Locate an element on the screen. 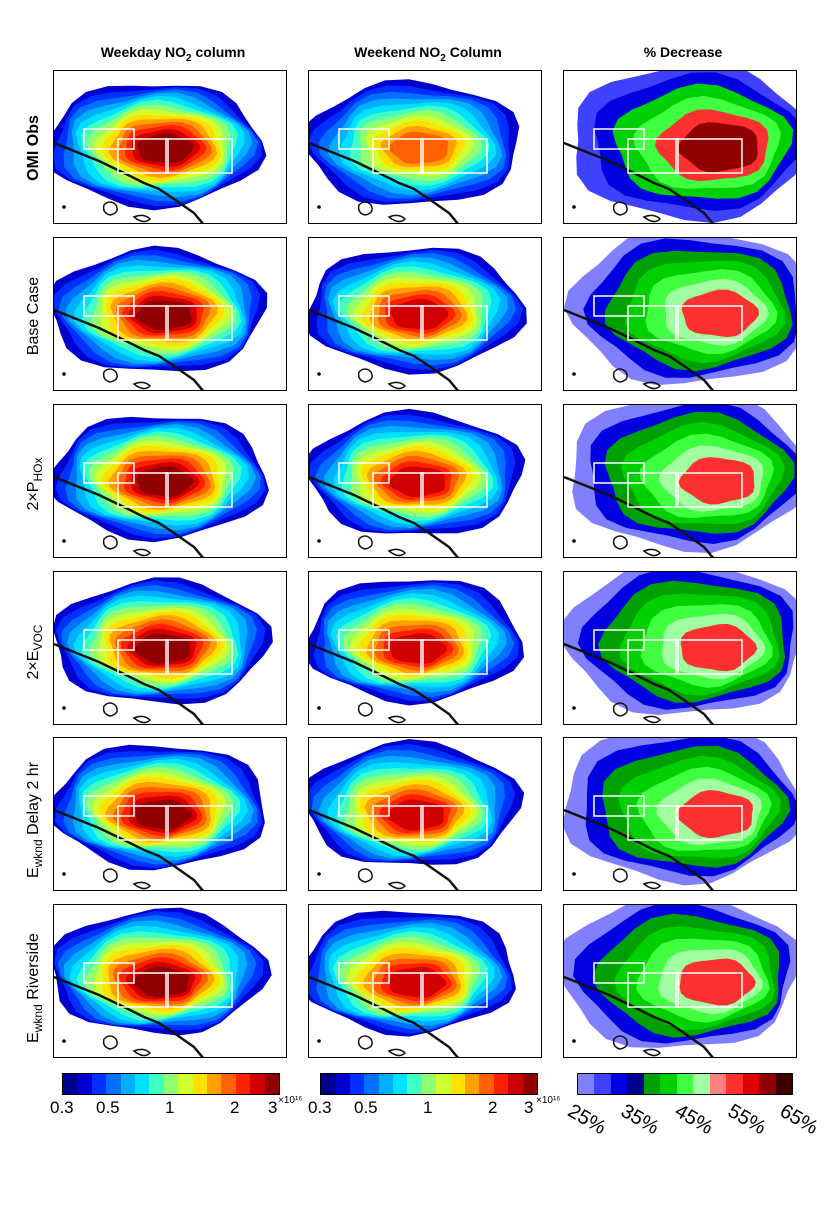  row-label-base: Base Case is located at coordinates (33, 316).